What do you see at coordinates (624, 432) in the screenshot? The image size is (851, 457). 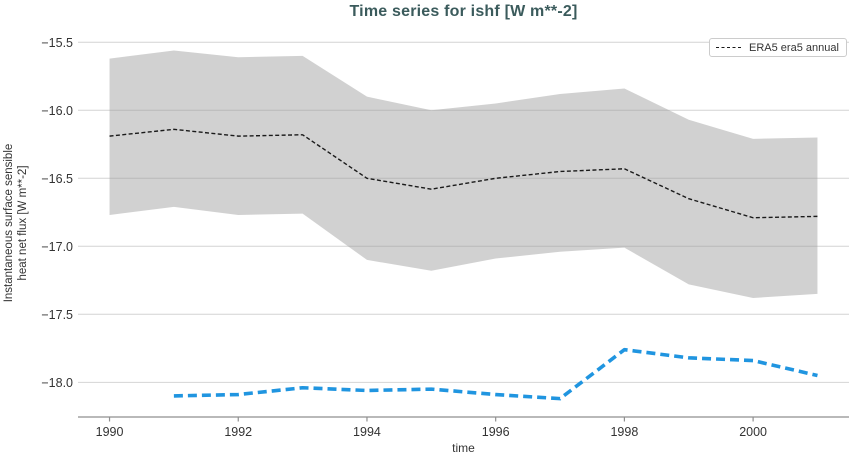 I see `x-tick-label: 1998` at bounding box center [624, 432].